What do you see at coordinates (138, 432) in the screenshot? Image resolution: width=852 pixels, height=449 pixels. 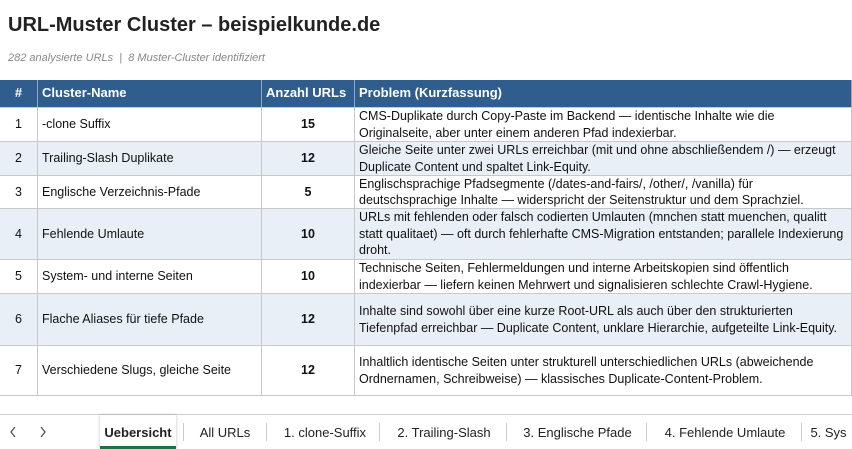 I see `sheet-tab: Uebersicht` at bounding box center [138, 432].